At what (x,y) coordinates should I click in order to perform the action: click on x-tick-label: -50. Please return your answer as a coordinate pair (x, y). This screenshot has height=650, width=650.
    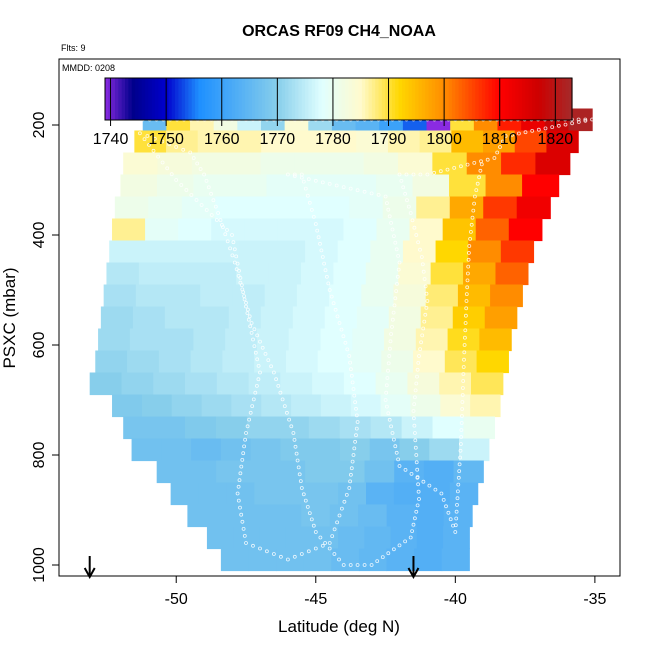
    Looking at the image, I should click on (176, 599).